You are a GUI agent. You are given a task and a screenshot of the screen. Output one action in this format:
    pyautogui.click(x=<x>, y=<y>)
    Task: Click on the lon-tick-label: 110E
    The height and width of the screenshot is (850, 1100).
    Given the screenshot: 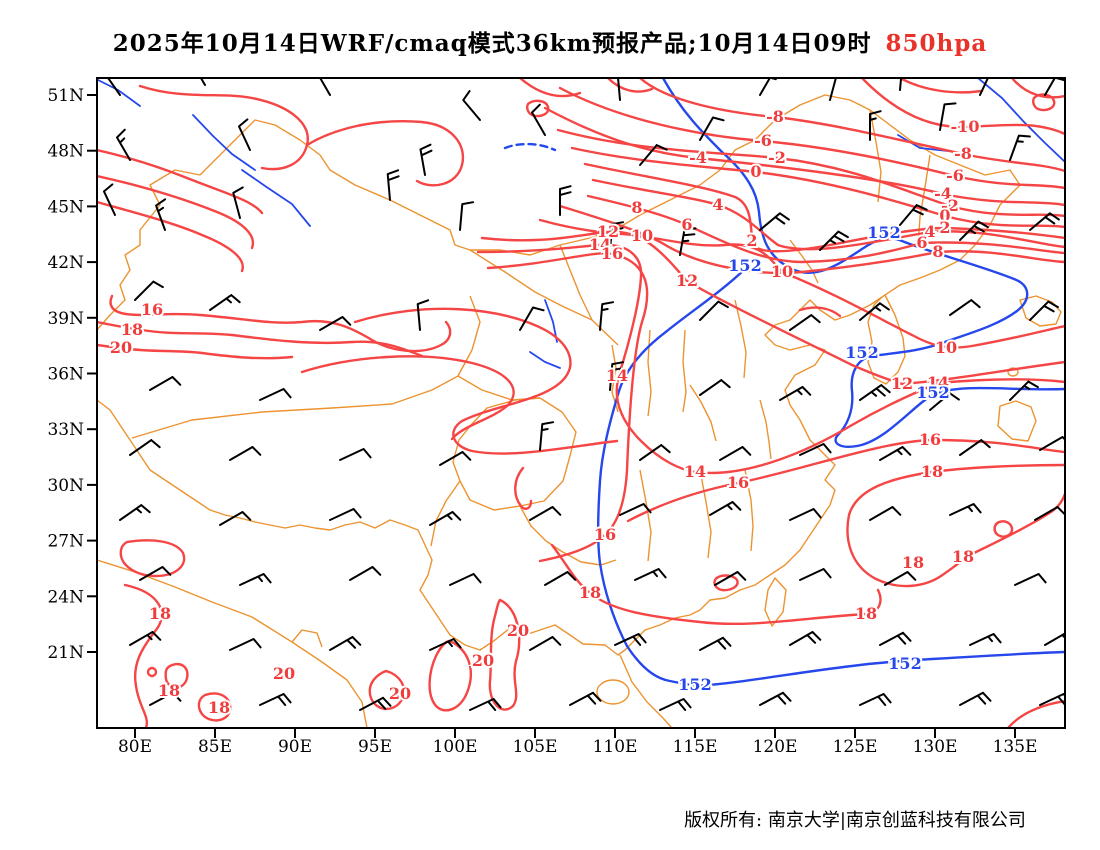 What is the action you would take?
    pyautogui.click(x=615, y=747)
    